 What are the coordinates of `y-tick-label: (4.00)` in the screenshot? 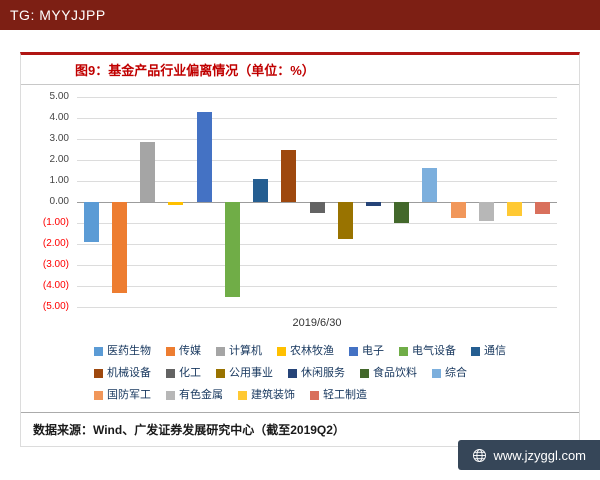 It's located at (55, 285).